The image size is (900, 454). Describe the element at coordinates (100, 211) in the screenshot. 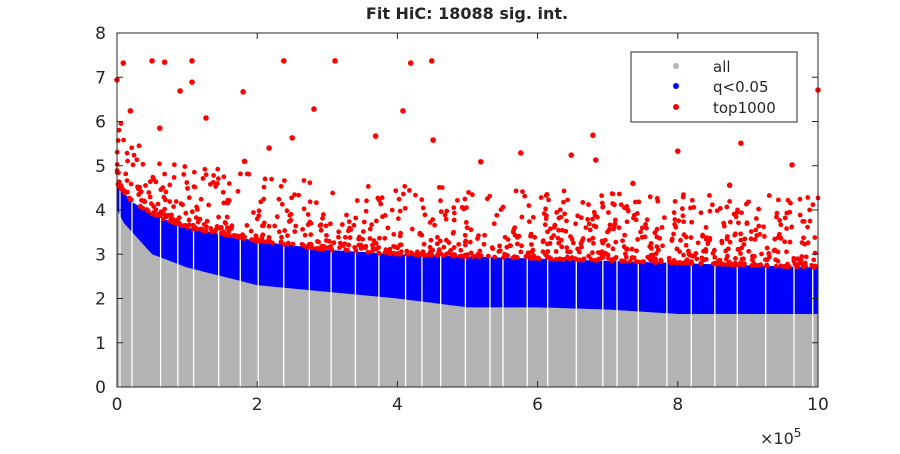

I see `y-tick-label: 4` at that location.